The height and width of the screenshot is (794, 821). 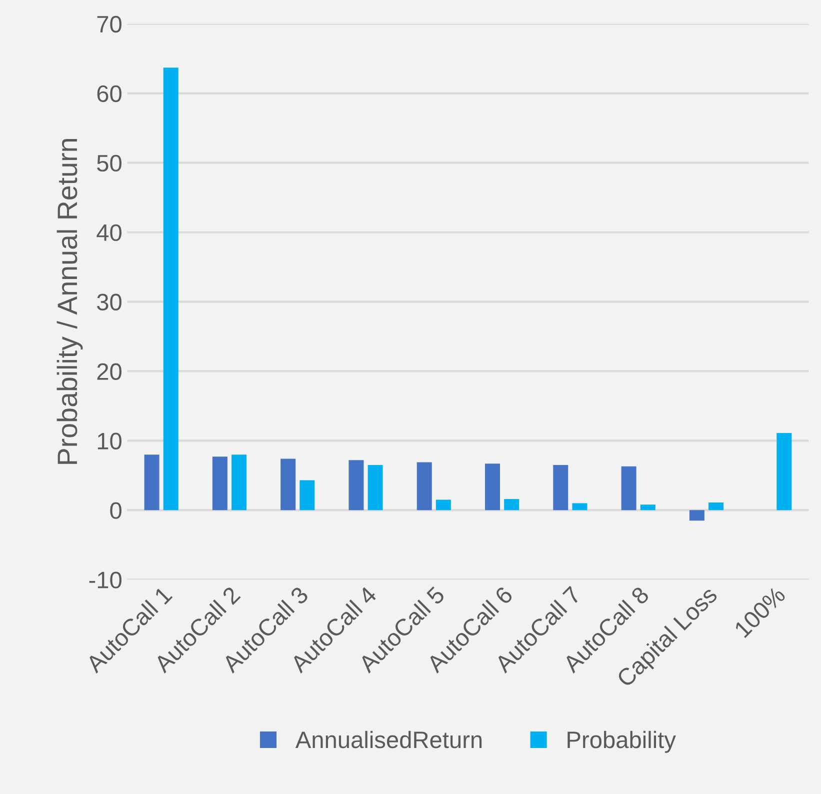 What do you see at coordinates (109, 93) in the screenshot?
I see `y-tick-label: 60` at bounding box center [109, 93].